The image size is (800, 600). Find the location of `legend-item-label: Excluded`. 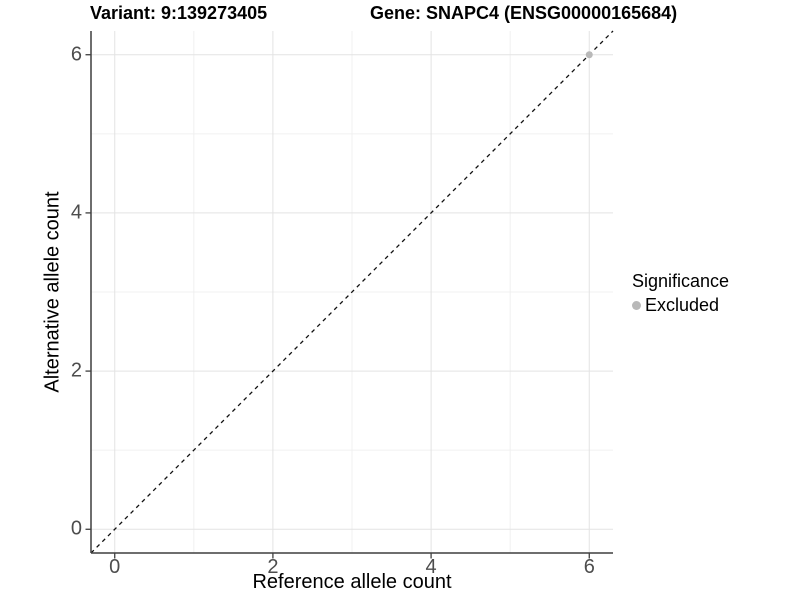

legend-item-label: Excluded is located at coordinates (682, 305).